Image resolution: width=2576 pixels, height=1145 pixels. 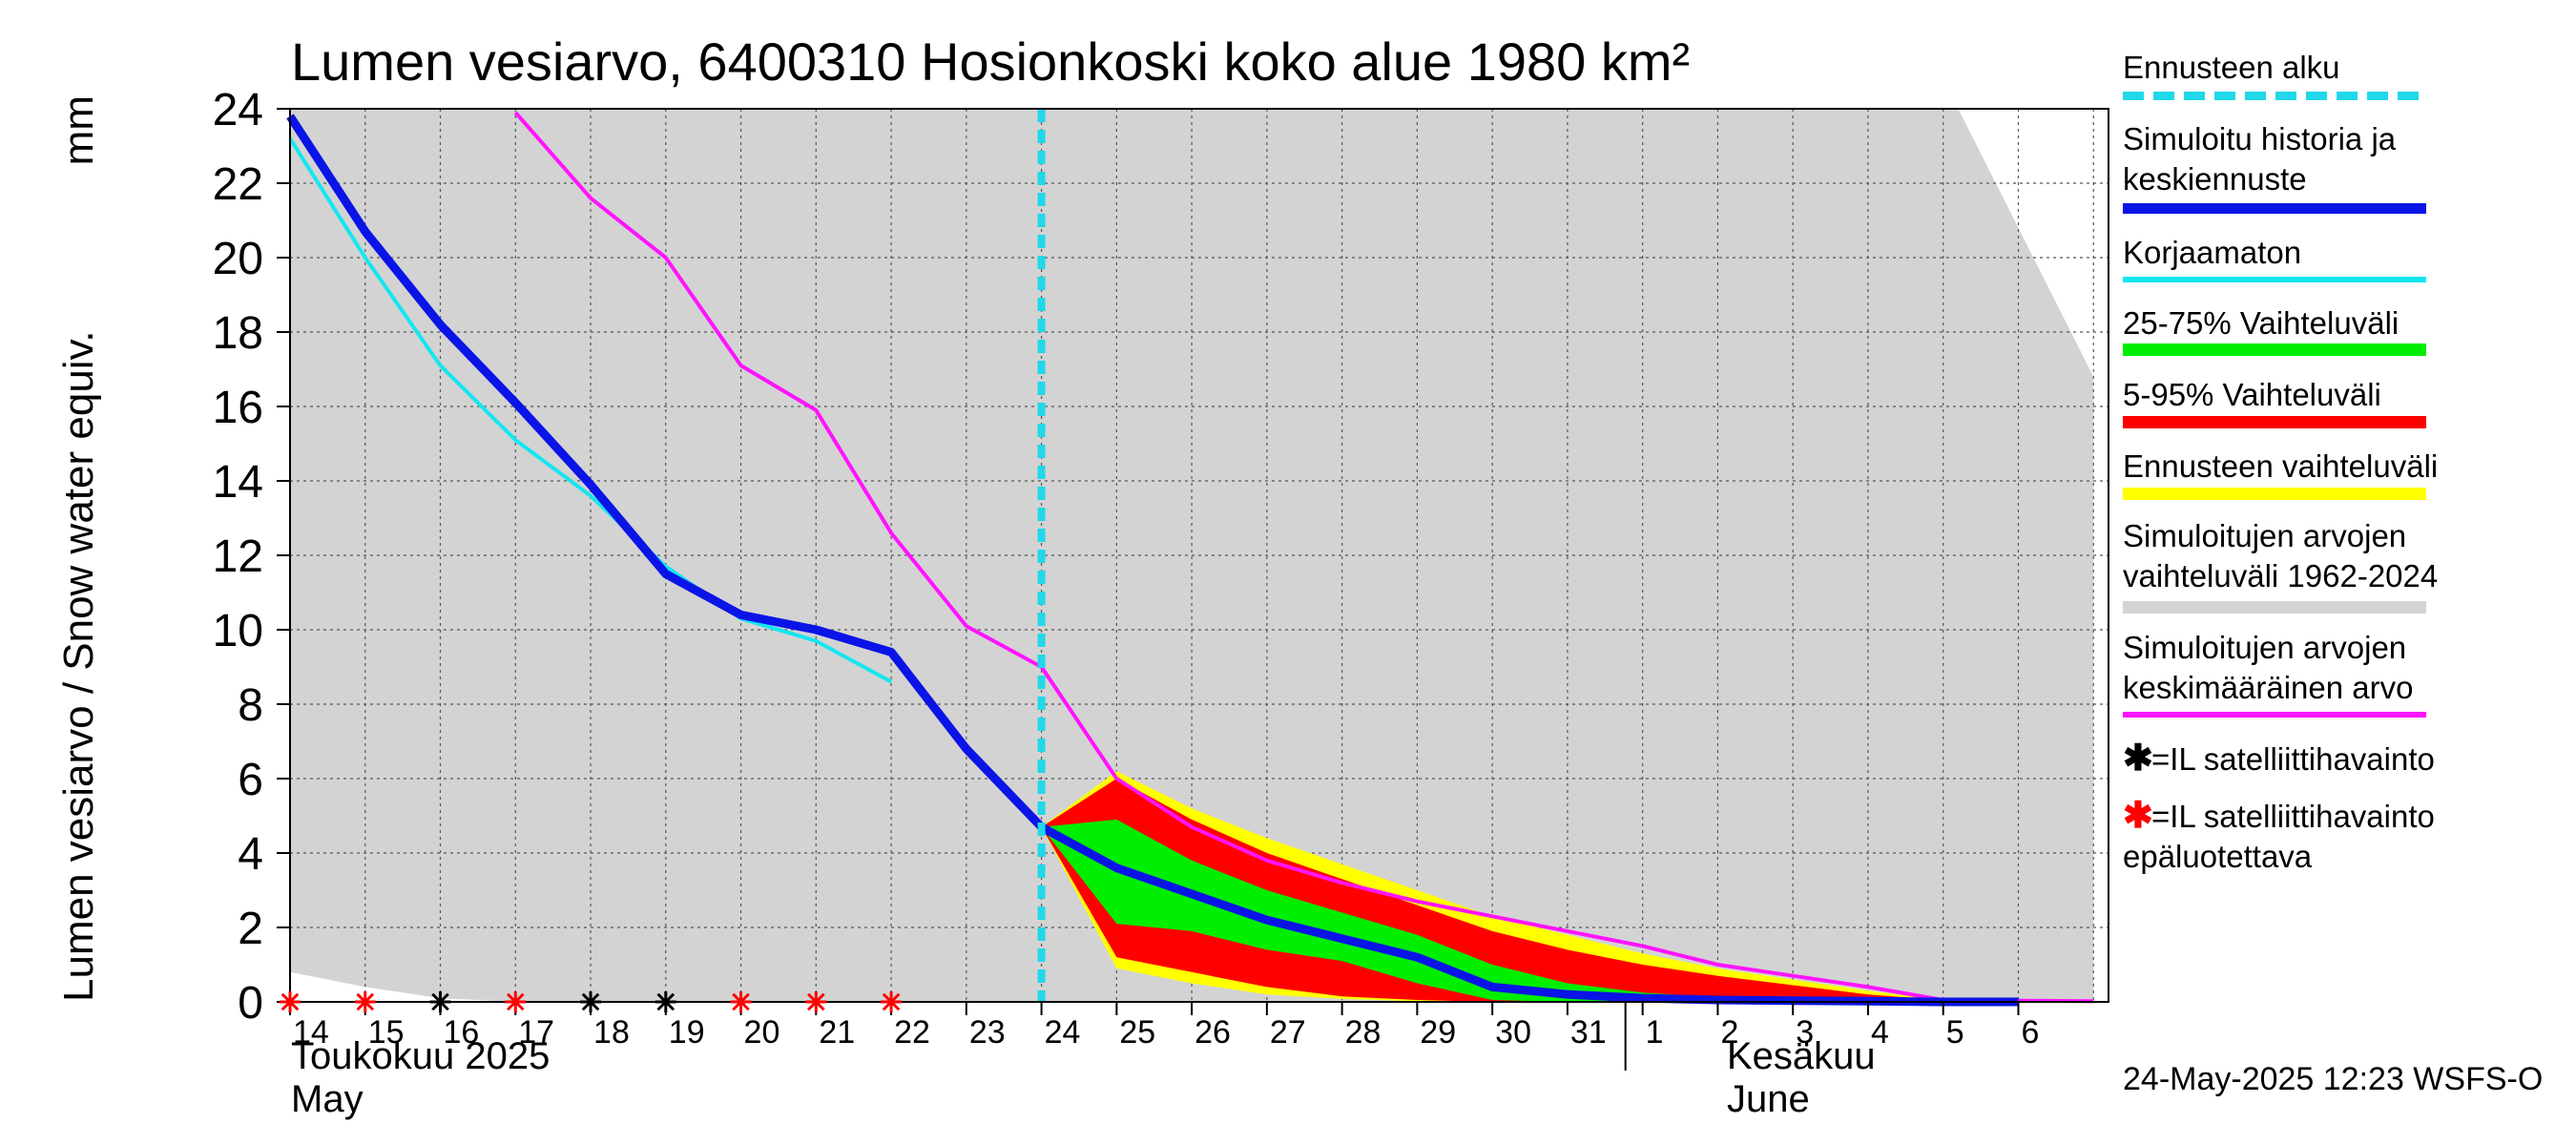 What do you see at coordinates (2218, 856) in the screenshot?
I see `legend-sat-unreliable-line2: epäluotettava` at bounding box center [2218, 856].